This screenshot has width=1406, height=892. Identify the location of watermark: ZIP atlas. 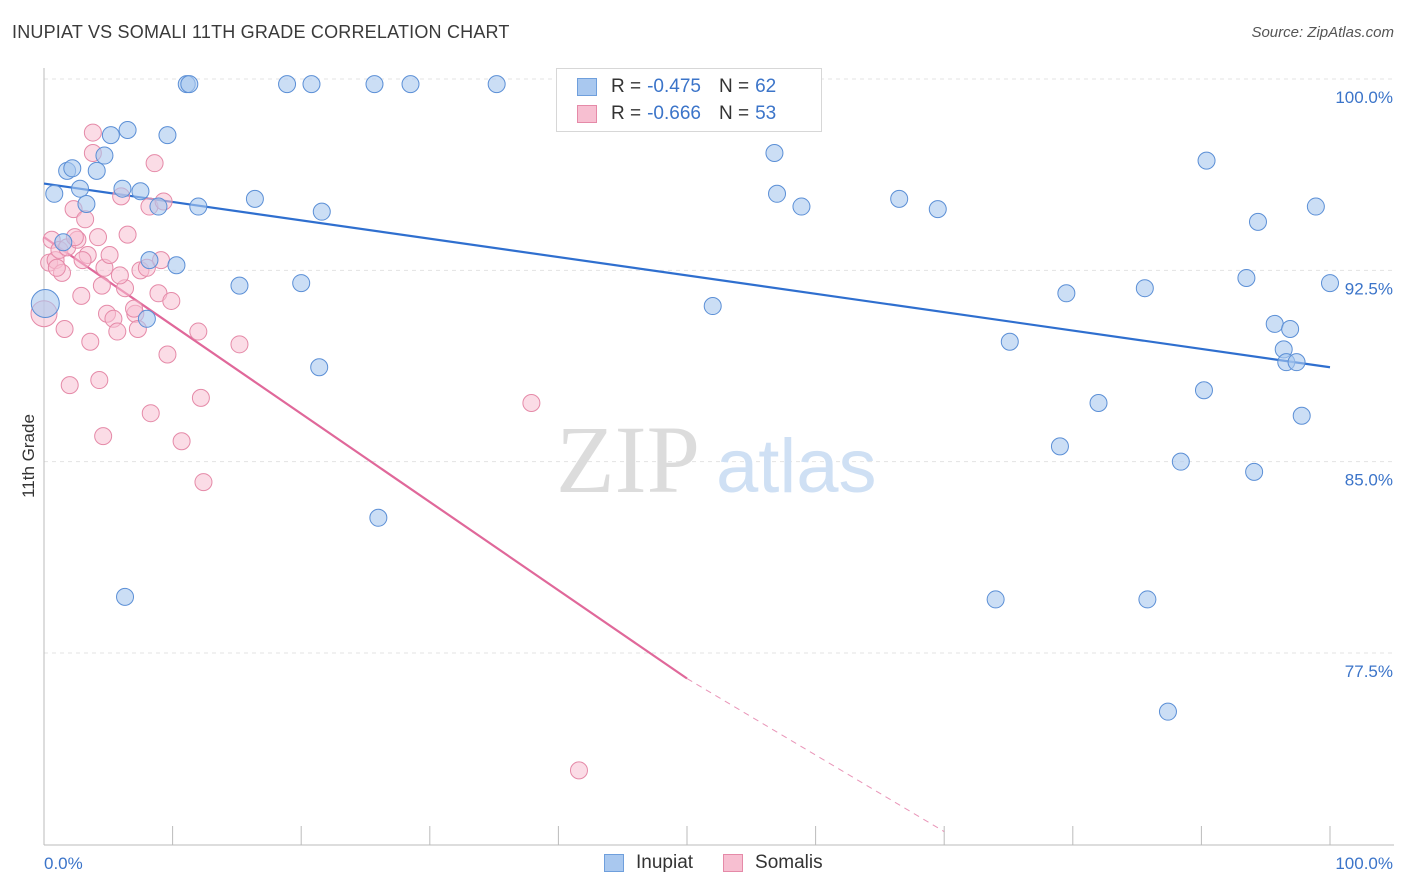
(716, 459).